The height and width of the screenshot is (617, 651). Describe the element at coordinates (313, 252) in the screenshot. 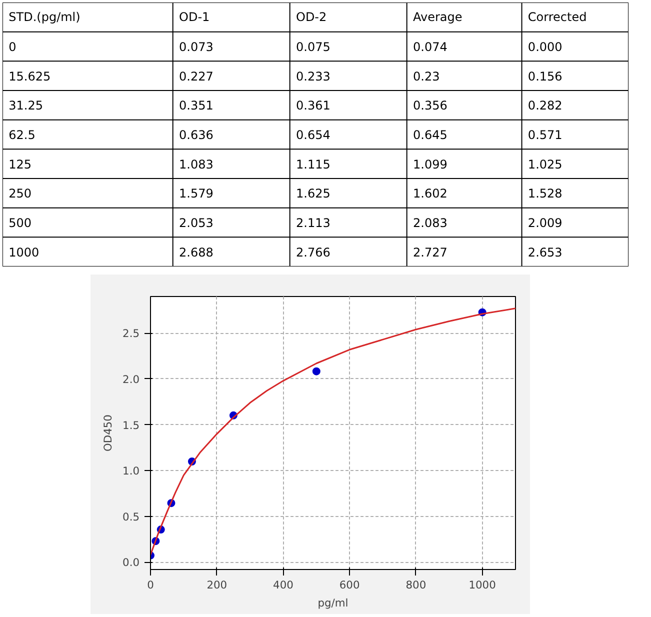

I see `text: 2.766` at that location.